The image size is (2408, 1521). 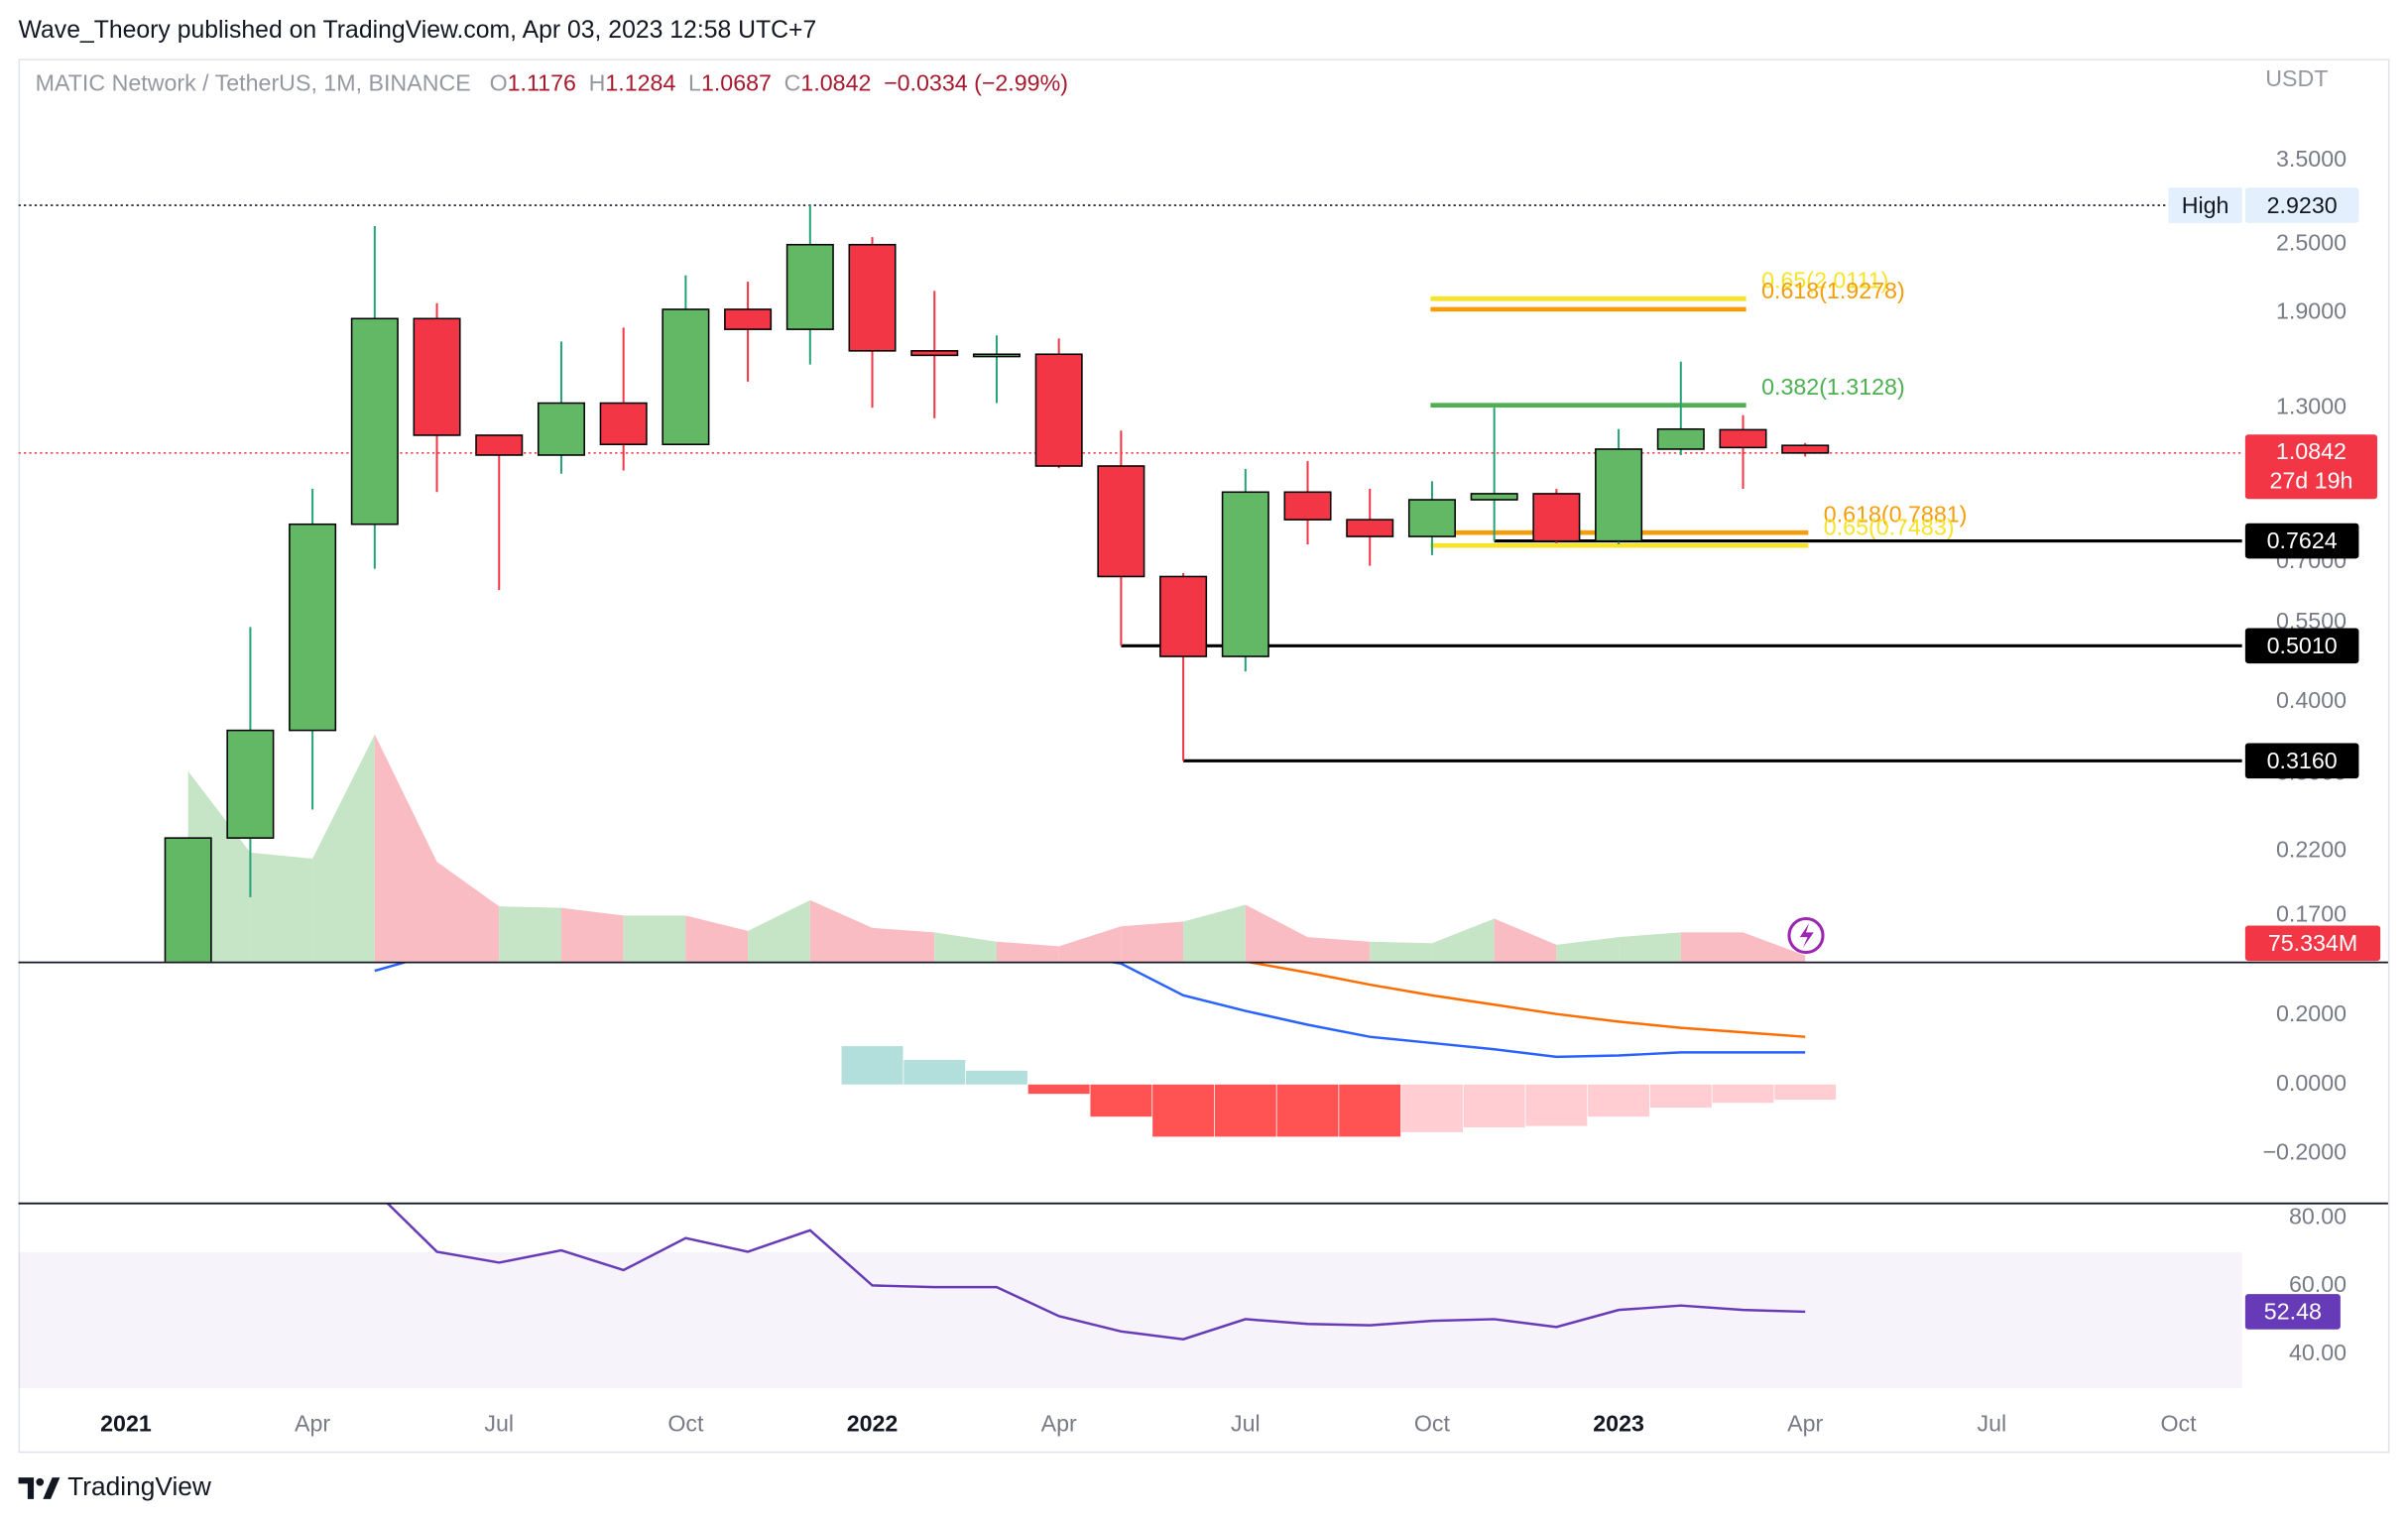 I want to click on y-tick-label: 40.00, so click(x=2318, y=1352).